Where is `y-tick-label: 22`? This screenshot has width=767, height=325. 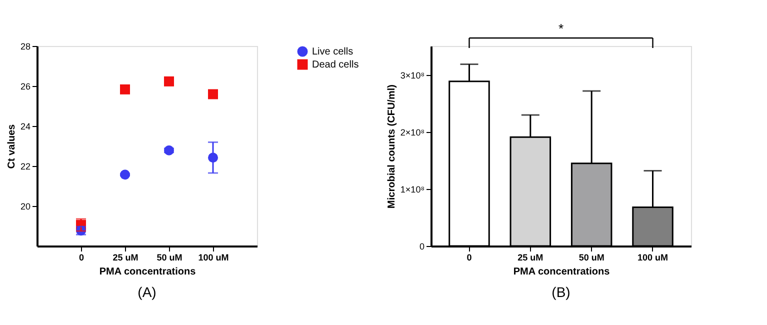 y-tick-label: 22 is located at coordinates (25, 167).